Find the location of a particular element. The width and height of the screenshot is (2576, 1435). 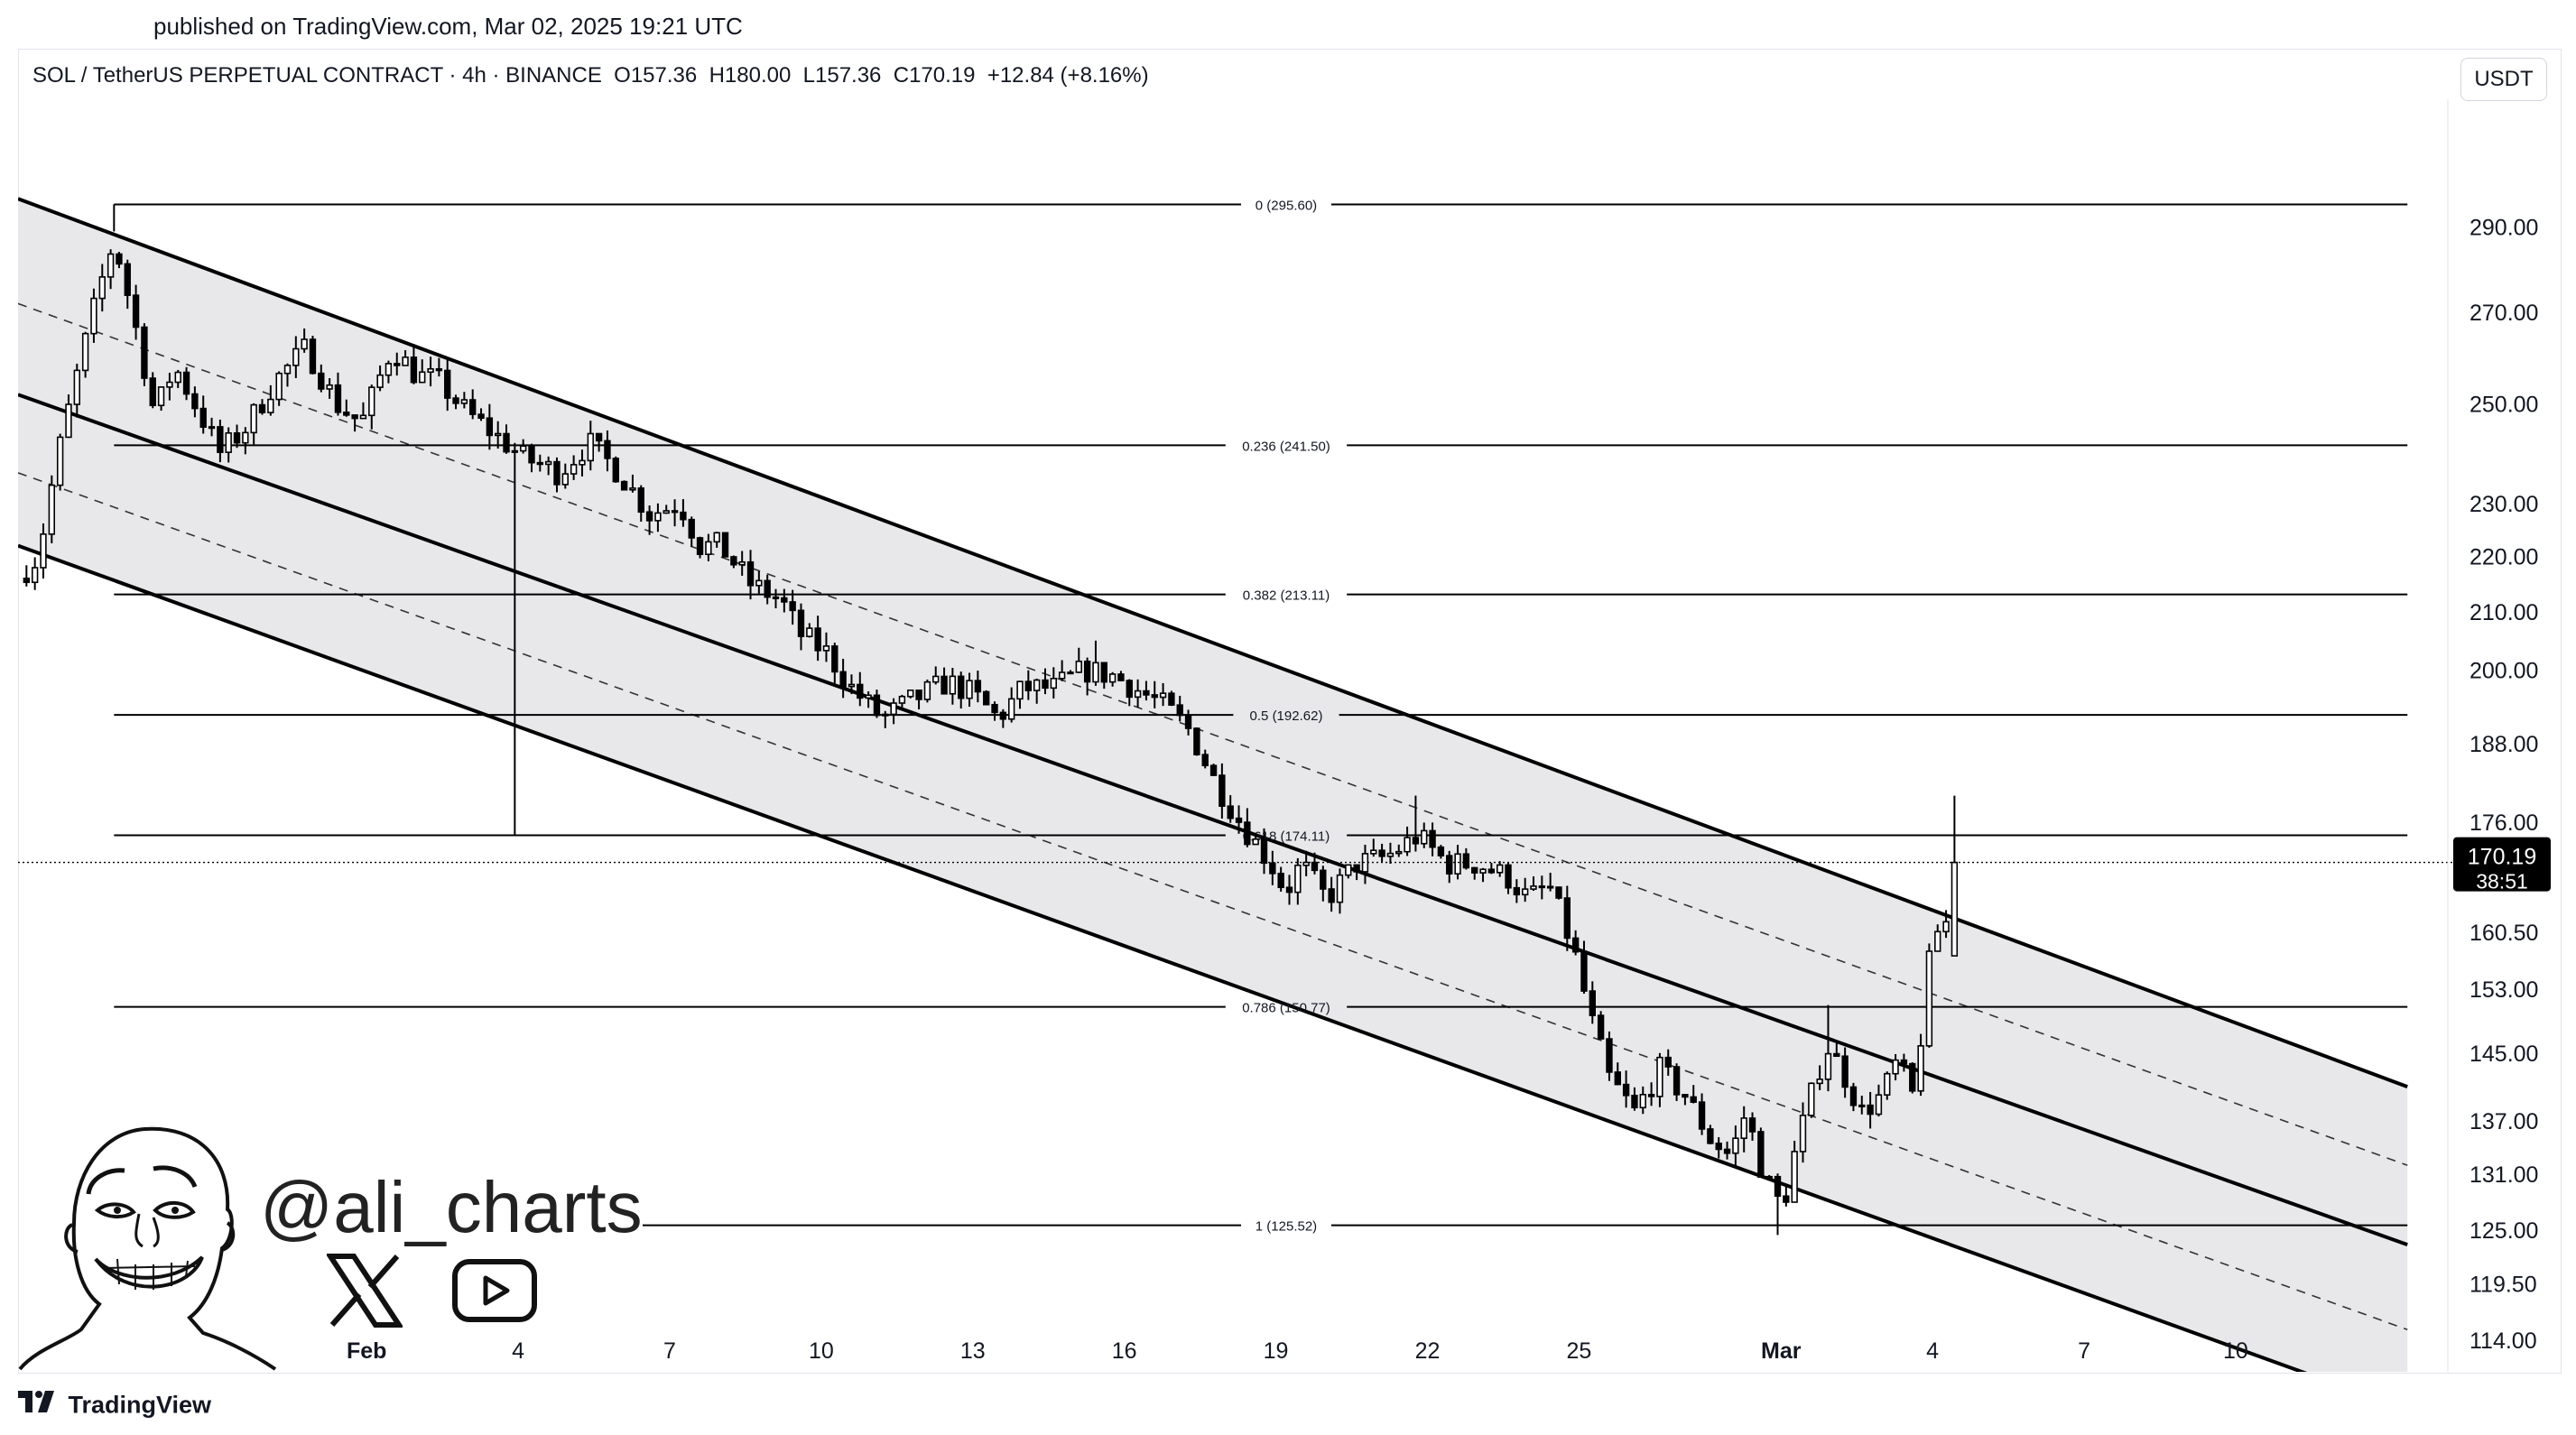

price-tick-label: 160.50 is located at coordinates (2503, 933).